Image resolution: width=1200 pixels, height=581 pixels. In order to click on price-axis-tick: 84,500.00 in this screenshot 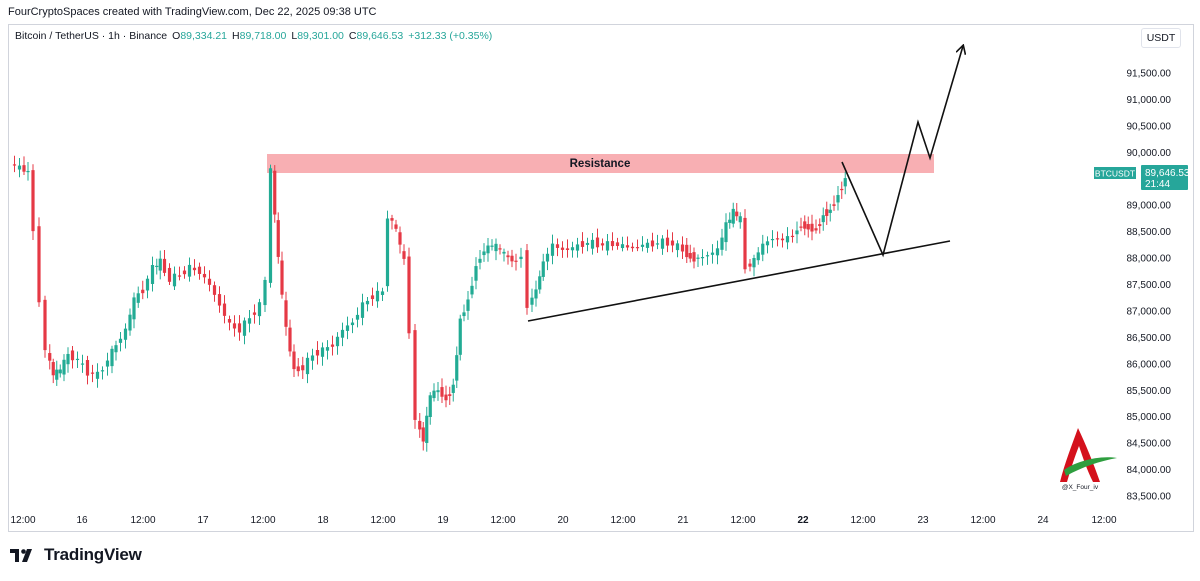, I will do `click(1149, 444)`.